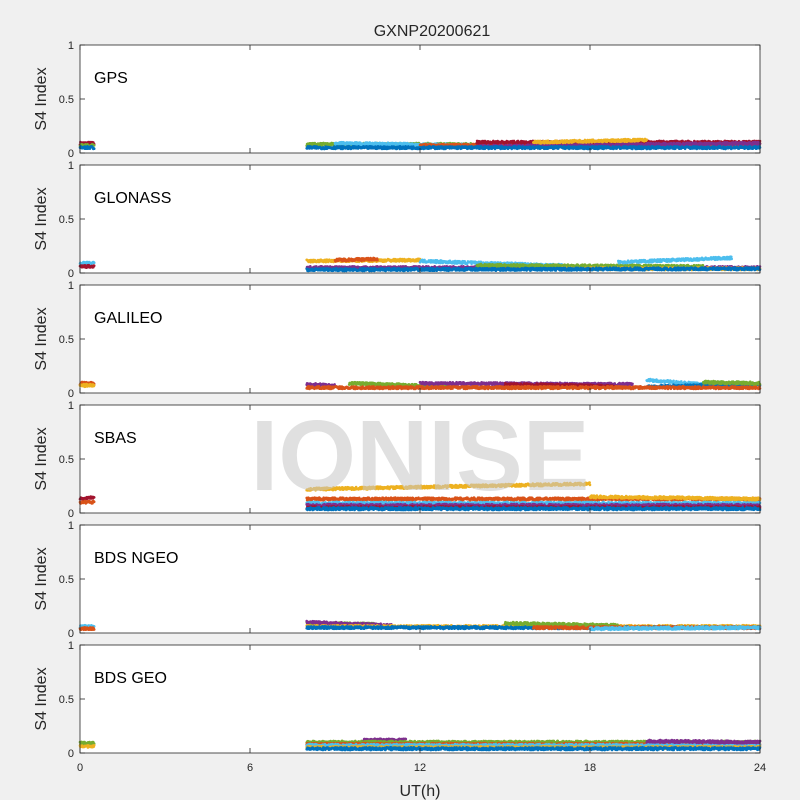 The height and width of the screenshot is (800, 800). Describe the element at coordinates (420, 99) in the screenshot. I see `plot-area` at that location.